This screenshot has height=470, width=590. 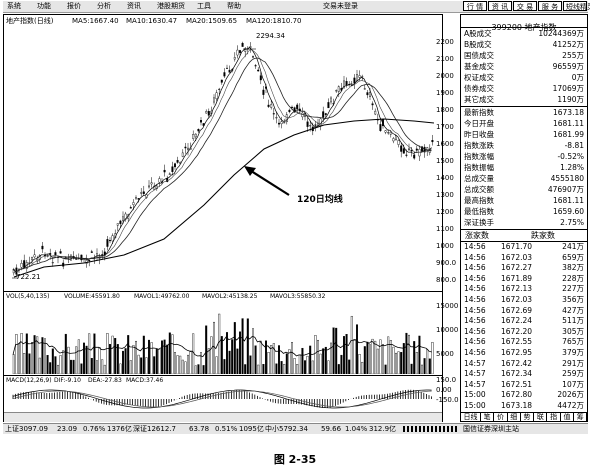 I want to click on tick-volume: 765万, so click(x=573, y=342).